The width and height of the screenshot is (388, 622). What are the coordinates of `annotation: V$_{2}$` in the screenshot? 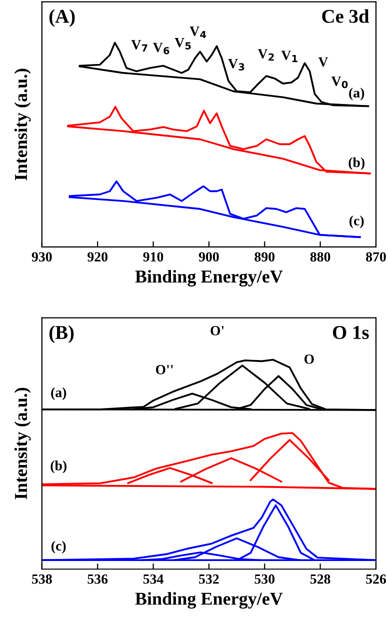 It's located at (266, 55).